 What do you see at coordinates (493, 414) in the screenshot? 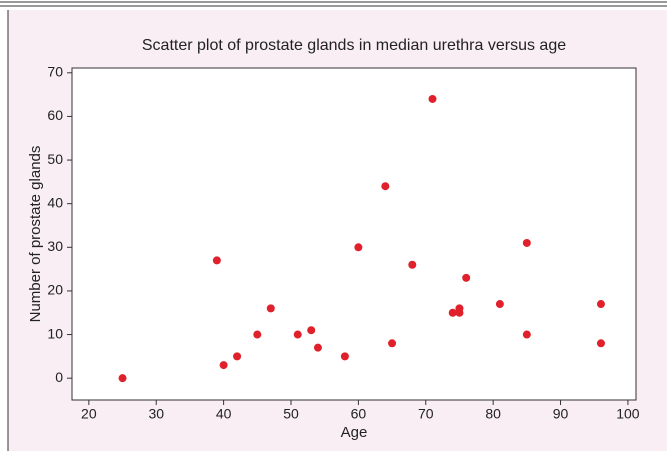
I see `x-tick-label: 80` at bounding box center [493, 414].